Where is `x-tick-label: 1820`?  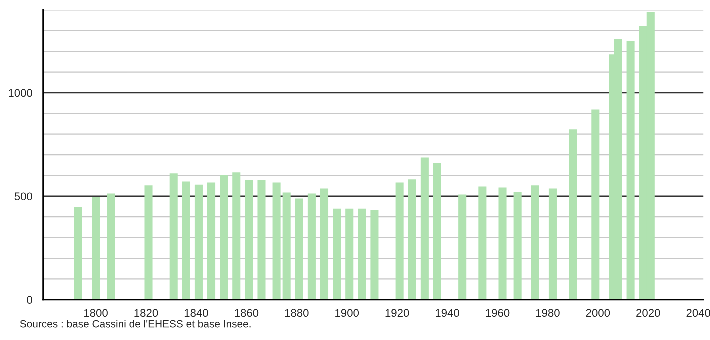 x-tick-label: 1820 is located at coordinates (146, 313).